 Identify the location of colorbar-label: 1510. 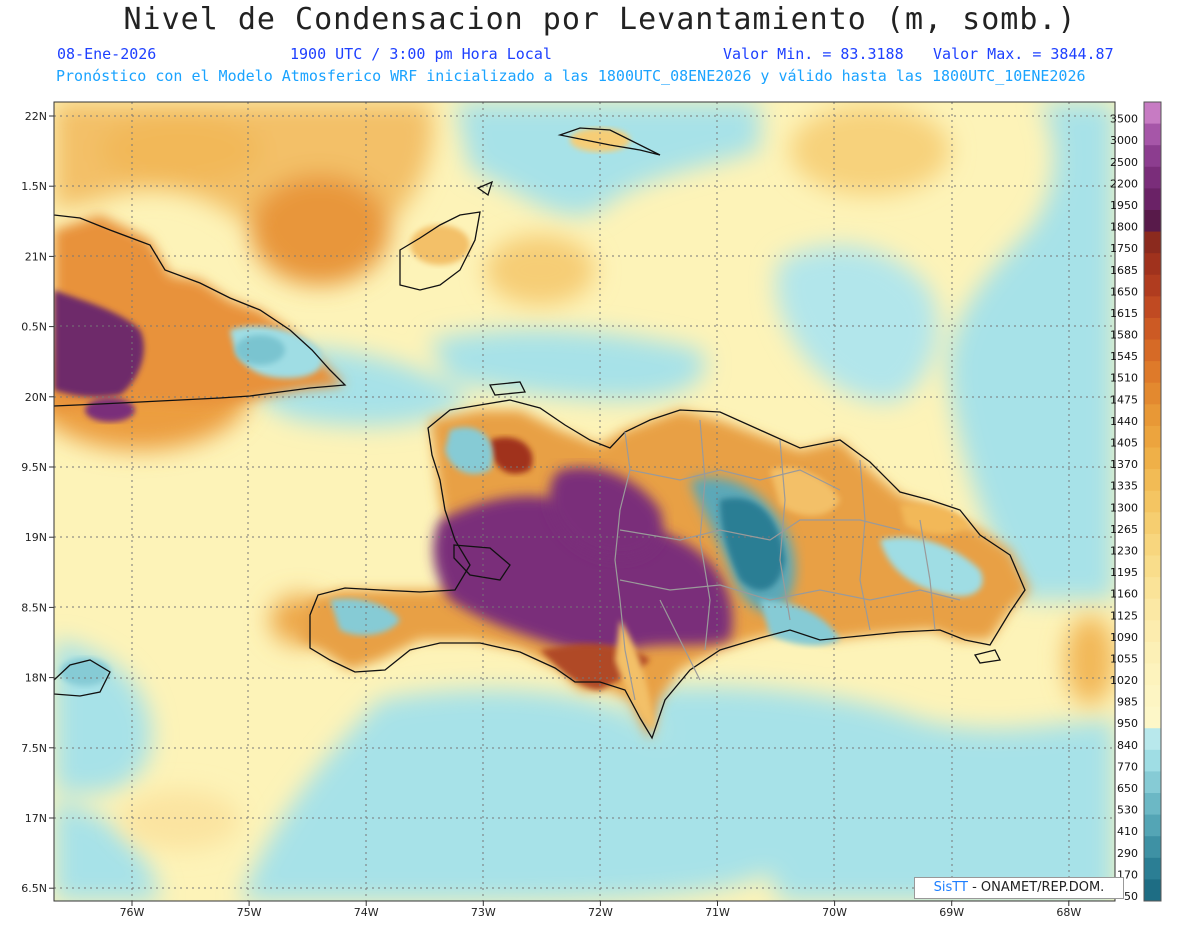
(1124, 378).